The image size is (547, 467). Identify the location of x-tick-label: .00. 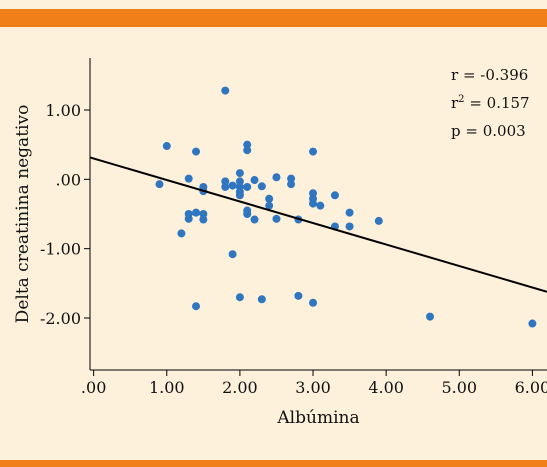
(93, 387).